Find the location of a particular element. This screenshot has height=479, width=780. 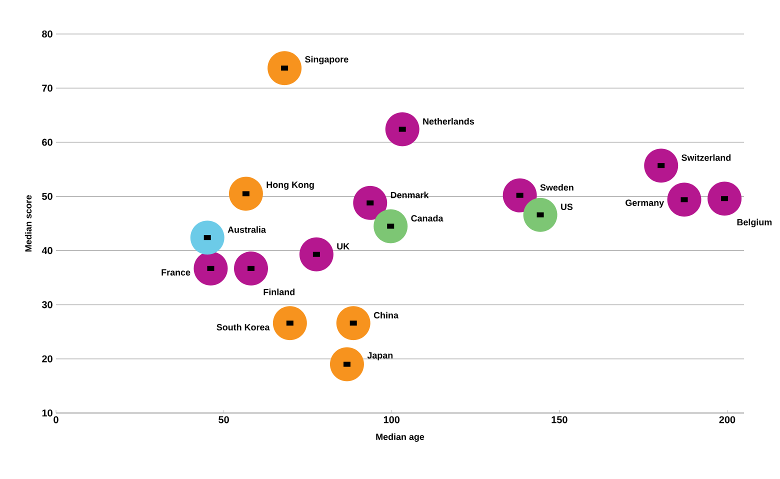

annotation: UK is located at coordinates (343, 246).